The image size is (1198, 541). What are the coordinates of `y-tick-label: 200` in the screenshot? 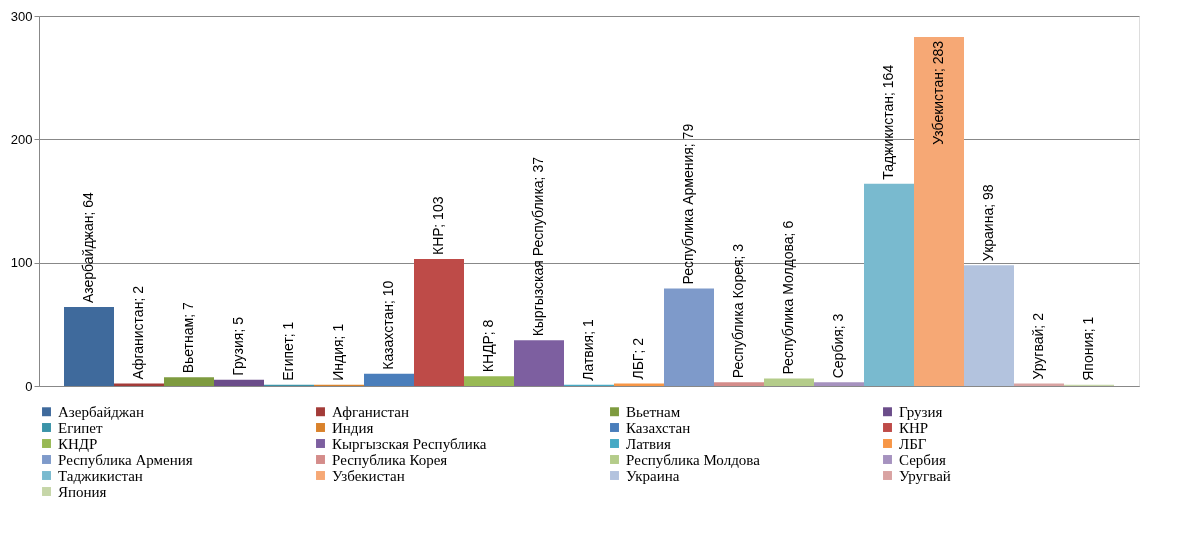 It's located at (21, 139).